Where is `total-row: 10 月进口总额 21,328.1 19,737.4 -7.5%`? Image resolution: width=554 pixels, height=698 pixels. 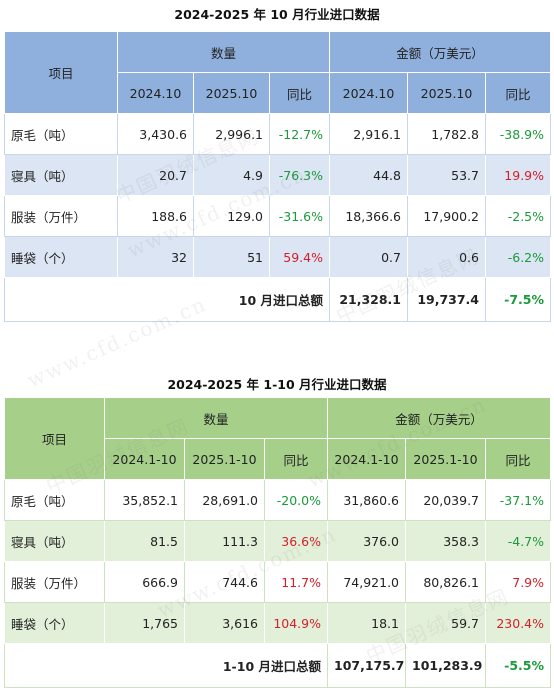
total-row: 10 月进口总额 21,328.1 19,737.4 -7.5% is located at coordinates (278, 299).